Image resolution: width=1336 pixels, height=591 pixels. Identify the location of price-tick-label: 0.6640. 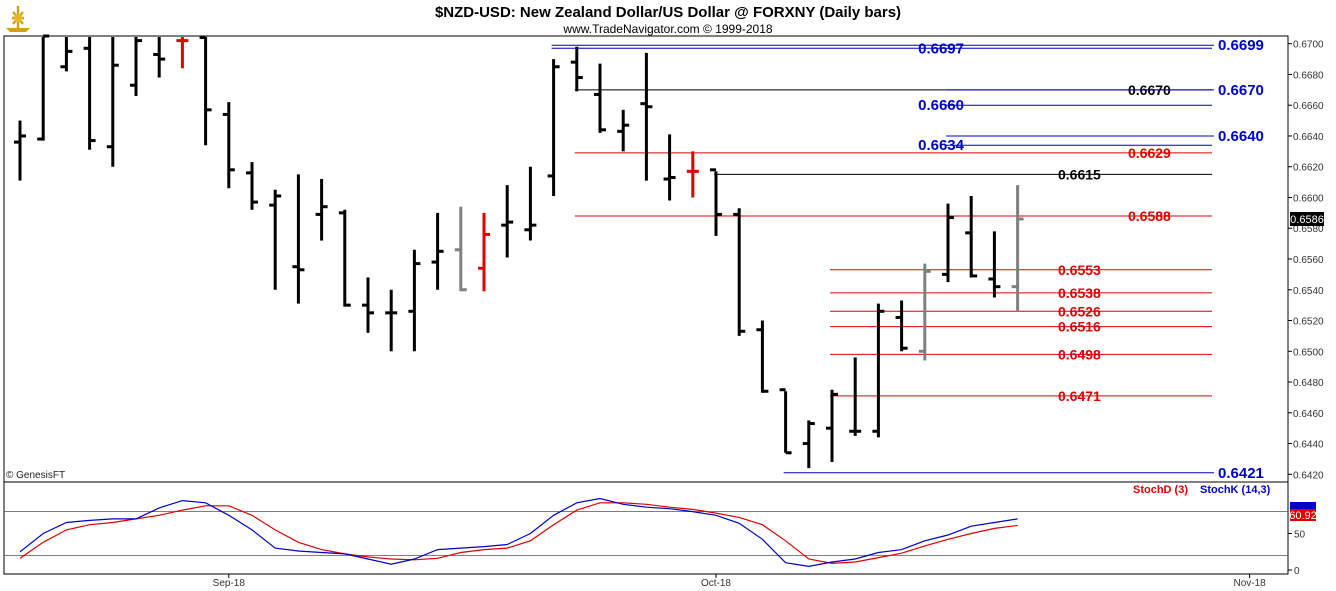
(1308, 137).